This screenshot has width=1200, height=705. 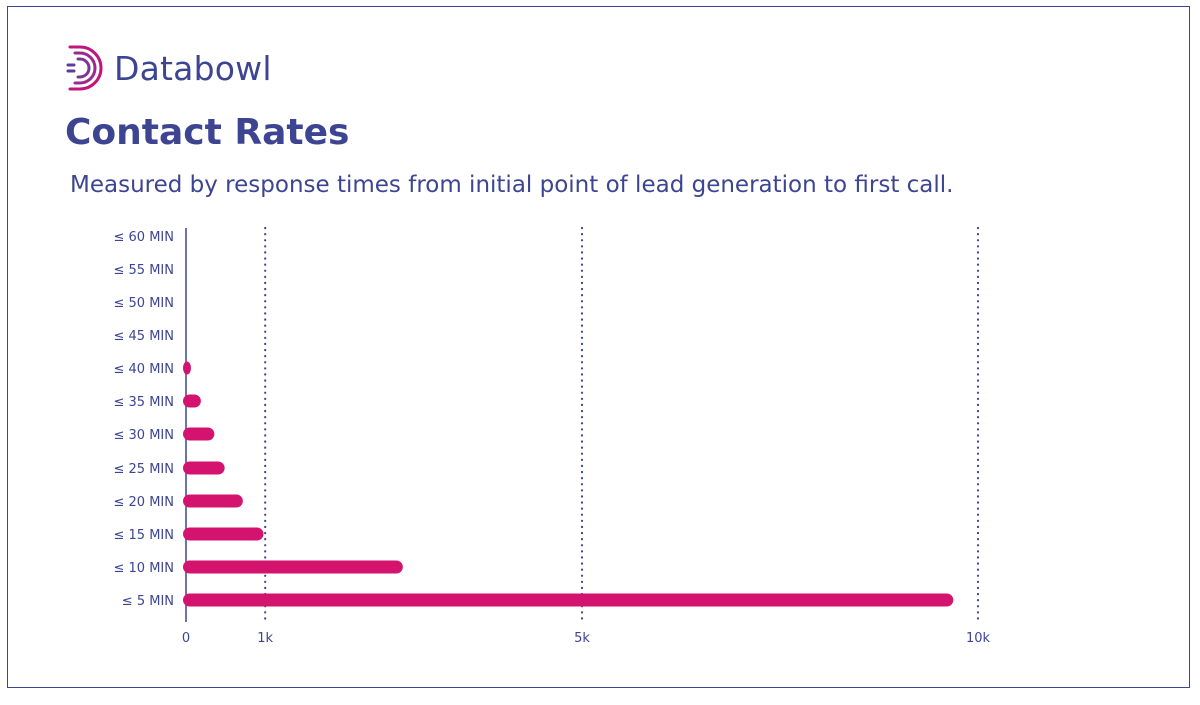 I want to click on brand: Databowl, so click(x=169, y=68).